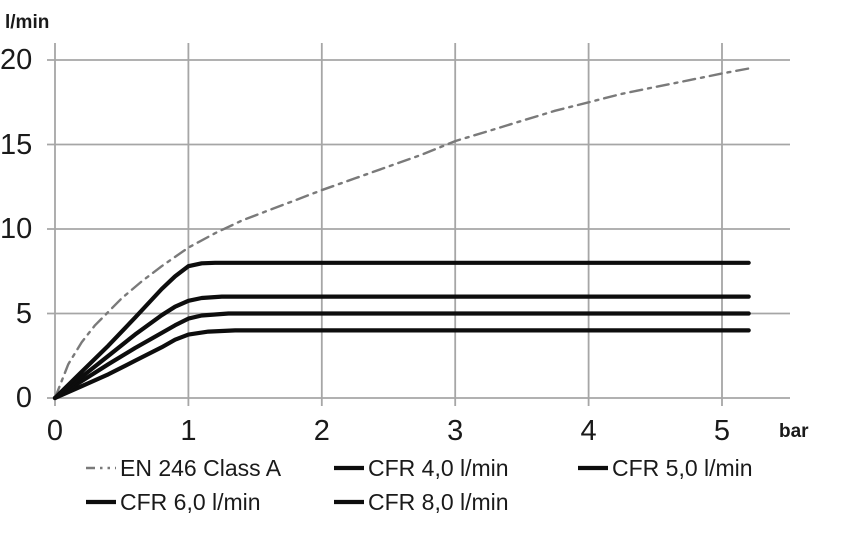 Image resolution: width=855 pixels, height=543 pixels. I want to click on x-axis-unit-label: bar, so click(794, 431).